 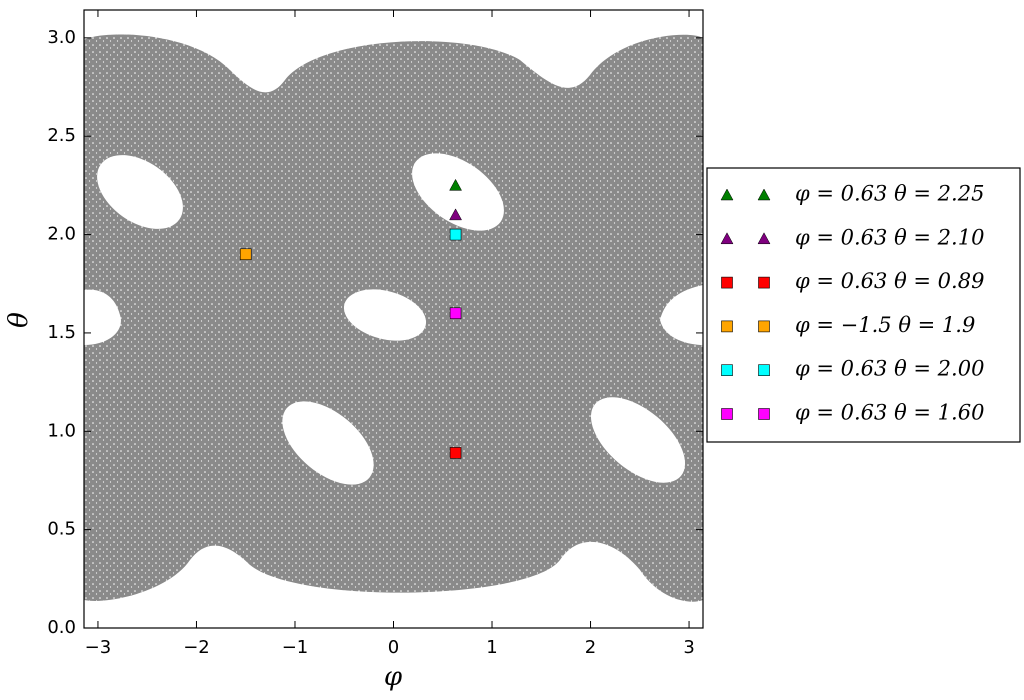 What do you see at coordinates (19, 320) in the screenshot?
I see `y-axis-label: θ` at bounding box center [19, 320].